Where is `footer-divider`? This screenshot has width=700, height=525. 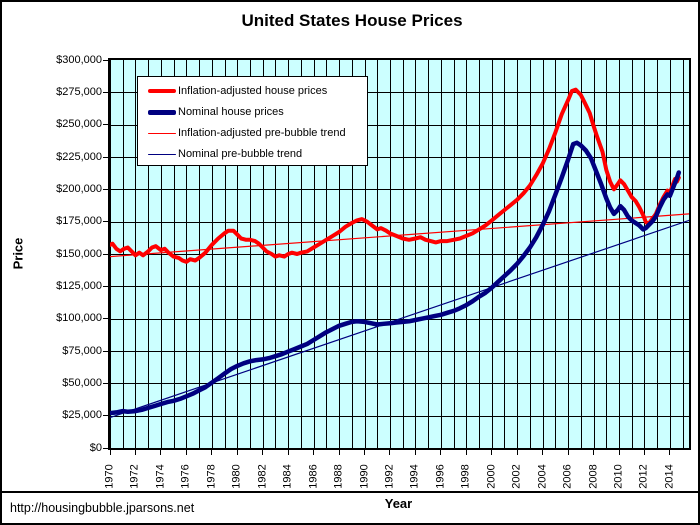 footer-divider is located at coordinates (350, 492).